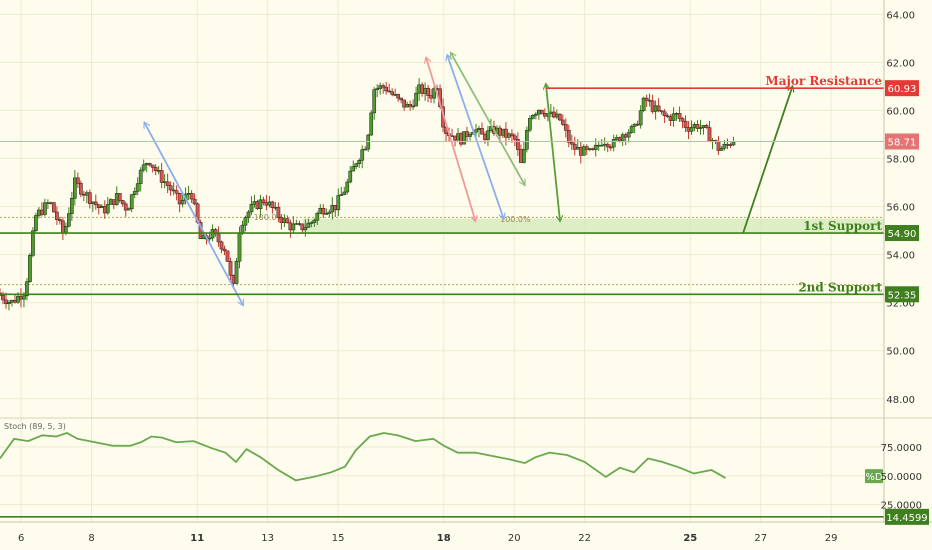  Describe the element at coordinates (842, 226) in the screenshot. I see `level-name: 1st Support` at that location.